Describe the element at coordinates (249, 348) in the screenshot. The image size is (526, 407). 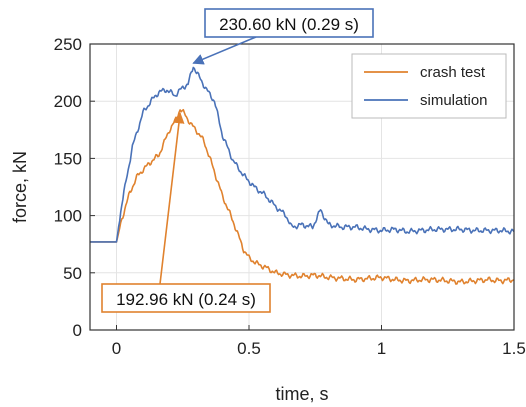
I see `x-tick-label: 0.5` at that location.